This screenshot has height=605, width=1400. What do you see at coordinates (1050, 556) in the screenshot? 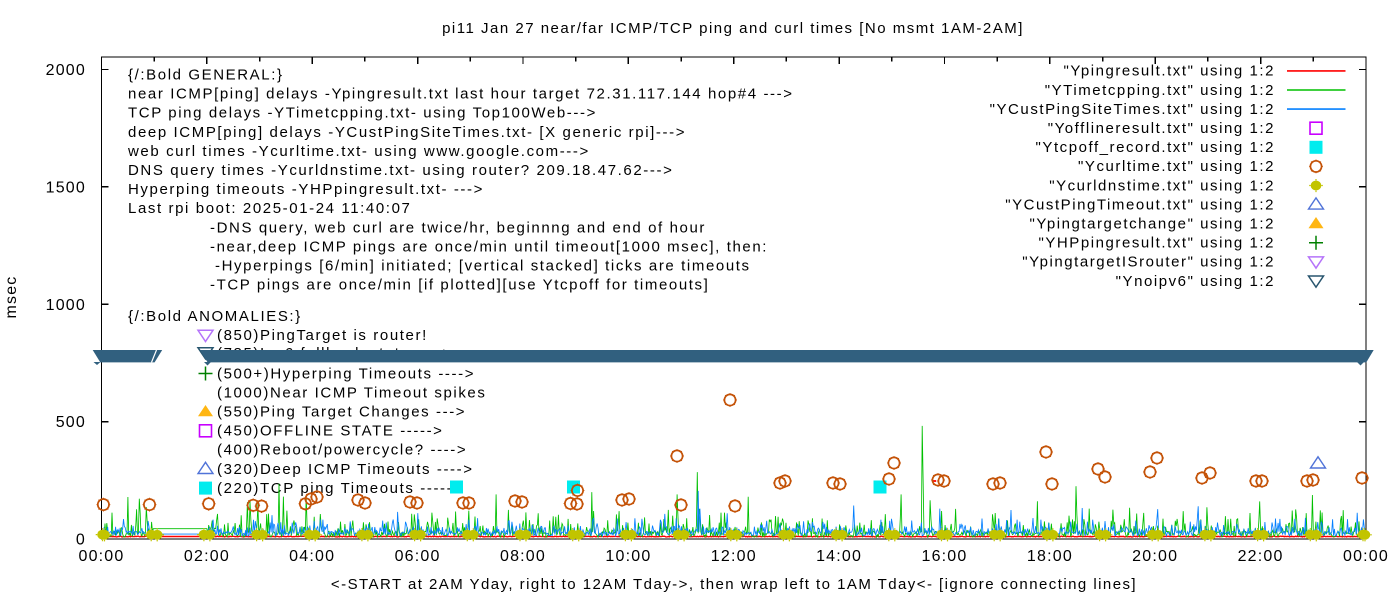
I see `svg-text: 18:00` at bounding box center [1050, 556].